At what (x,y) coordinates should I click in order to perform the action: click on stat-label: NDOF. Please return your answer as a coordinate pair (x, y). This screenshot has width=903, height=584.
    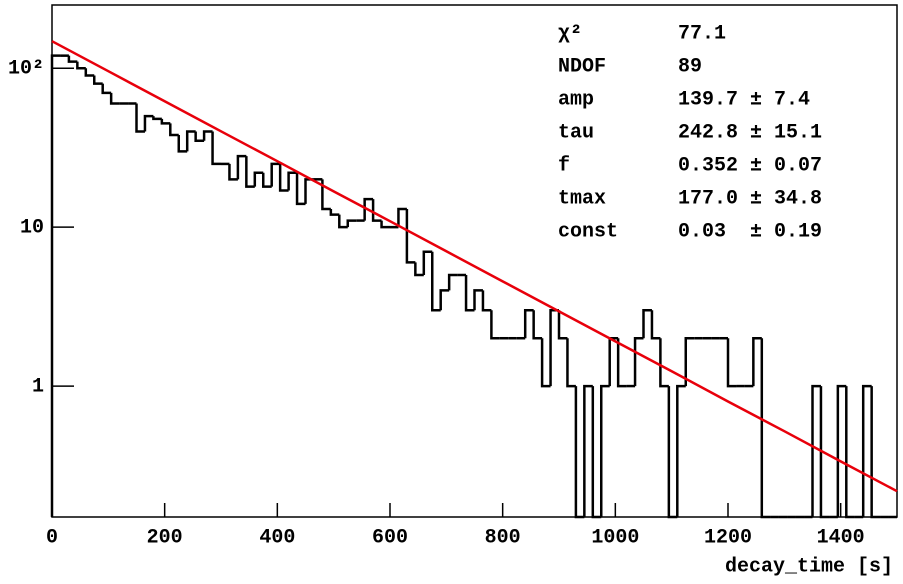
    Looking at the image, I should click on (582, 66).